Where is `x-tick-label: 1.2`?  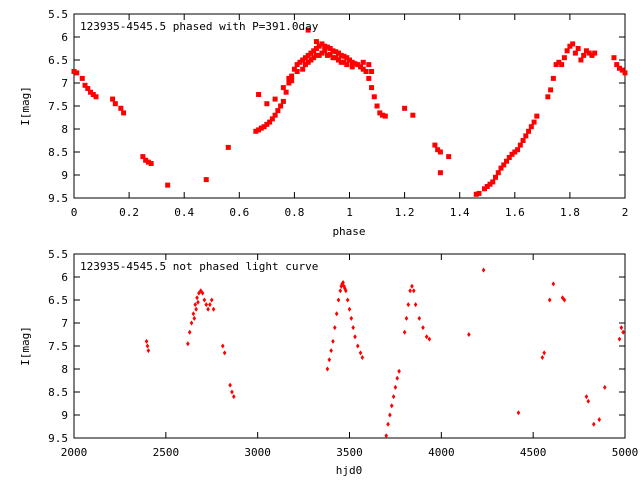 x-tick-label: 1.2 is located at coordinates (405, 212).